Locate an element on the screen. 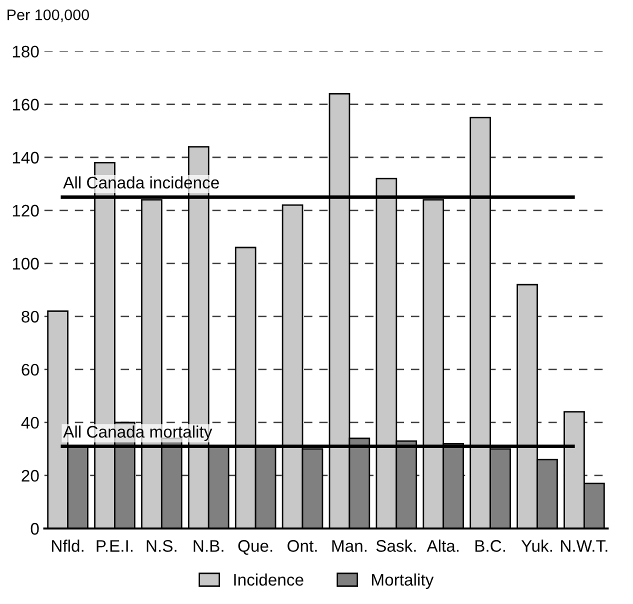  x-tick-label: N.W.T. is located at coordinates (584, 546).